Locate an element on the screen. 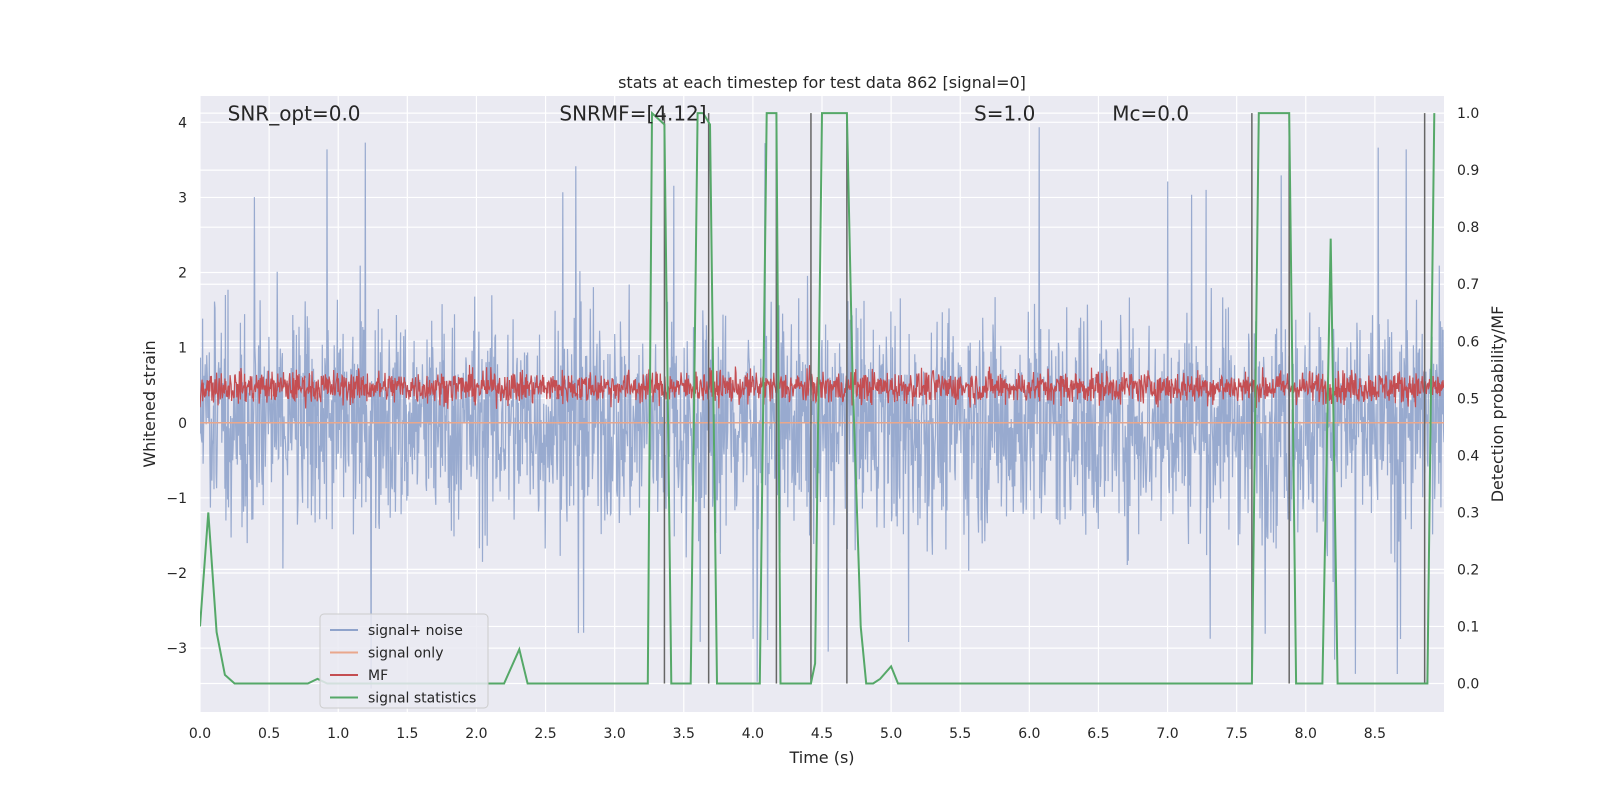 The width and height of the screenshot is (1600, 800). y-axis-right-ticks: 1.0 0.9 0.8 0.7 0.6 0.5 0.4 0.3 0.2 0.1 0.0 is located at coordinates (1468, 399).